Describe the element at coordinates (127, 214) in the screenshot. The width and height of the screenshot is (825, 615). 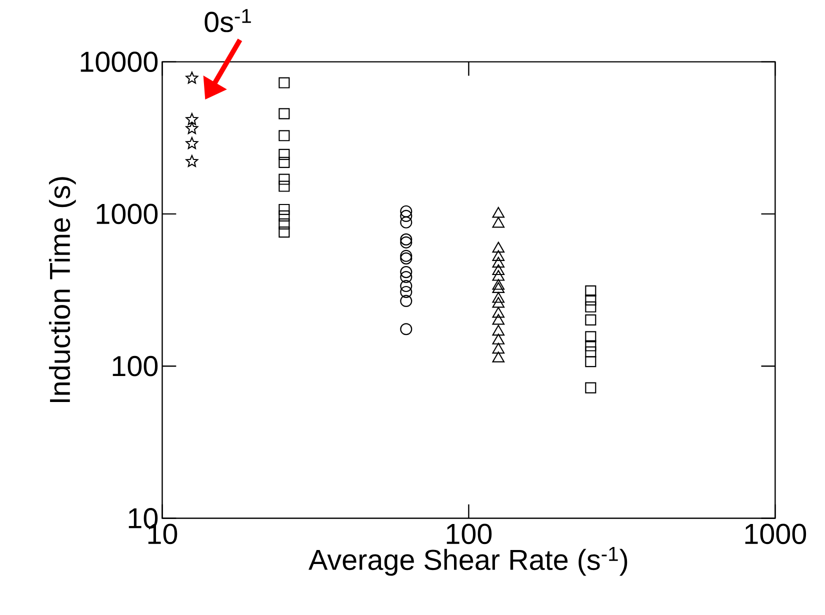
I see `y-tick-label: 1000` at that location.